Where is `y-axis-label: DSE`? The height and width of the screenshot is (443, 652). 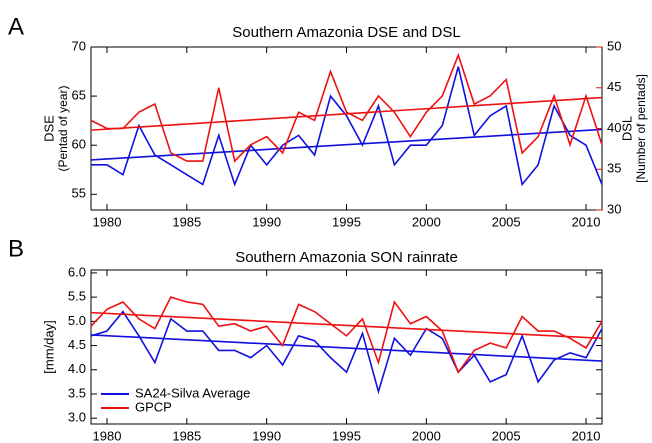 y-axis-label: DSE is located at coordinates (48, 128).